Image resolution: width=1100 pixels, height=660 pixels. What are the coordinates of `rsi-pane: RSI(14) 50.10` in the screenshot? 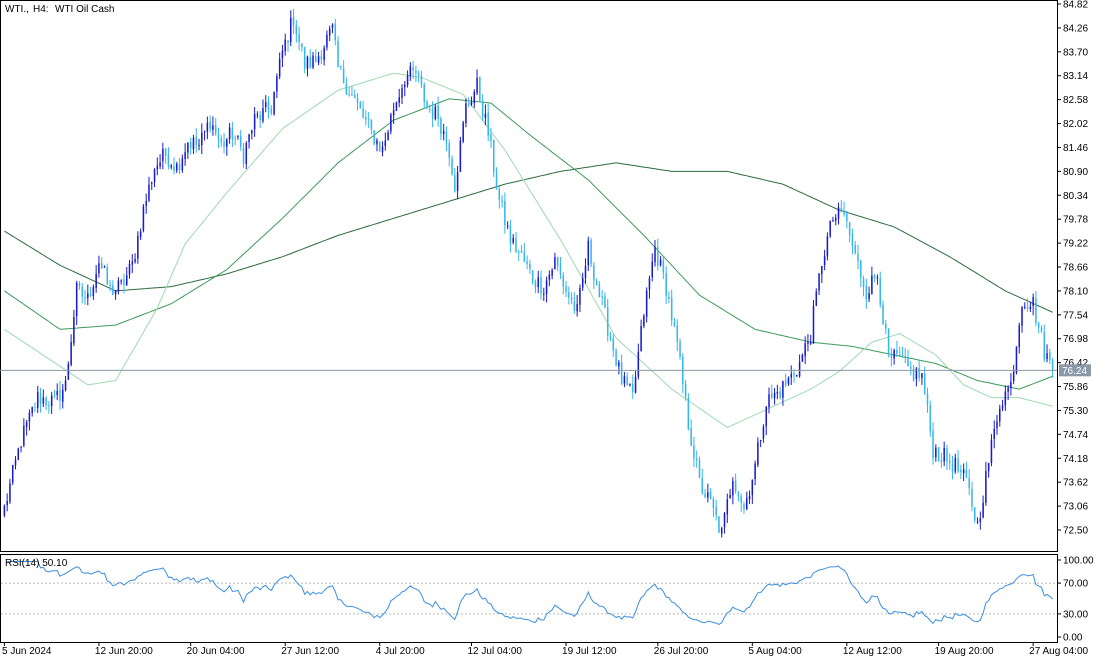 It's located at (529, 598).